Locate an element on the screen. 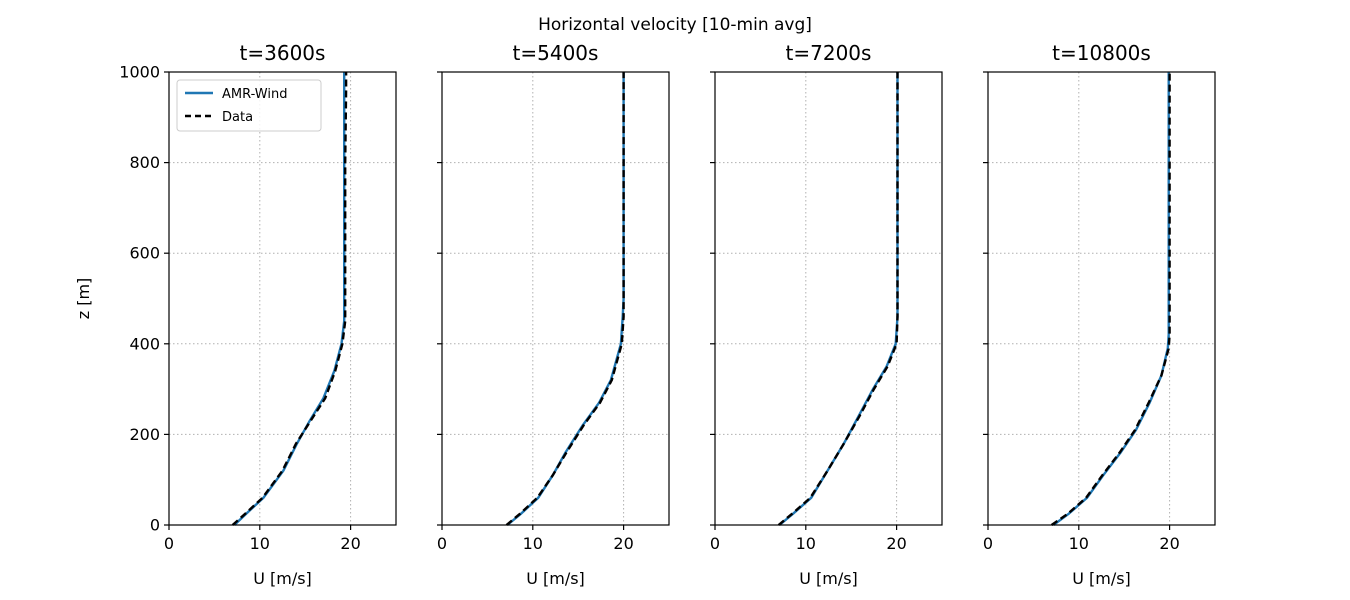 This screenshot has width=1350, height=600. subplot-title: t=10800s is located at coordinates (1101, 53).